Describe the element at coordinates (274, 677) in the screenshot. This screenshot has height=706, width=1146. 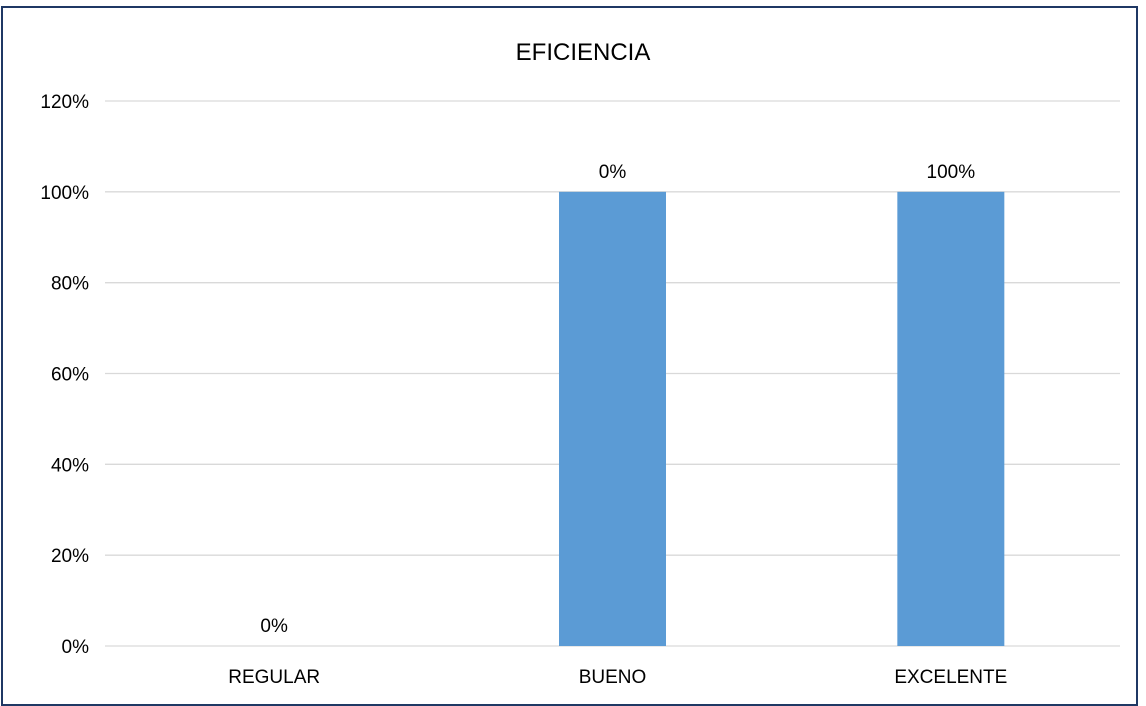
I see `category-label-regular: REGULAR` at that location.